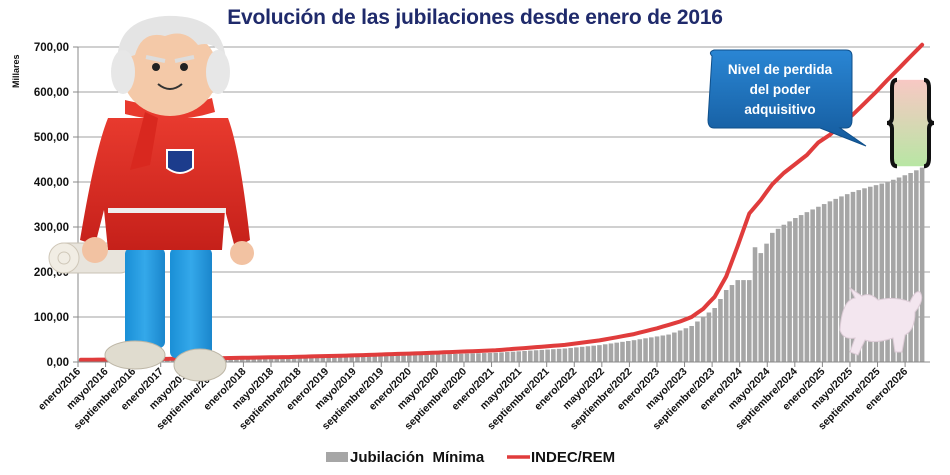 Image resolution: width=950 pixels, height=475 pixels. I want to click on bracket, so click(892, 123).